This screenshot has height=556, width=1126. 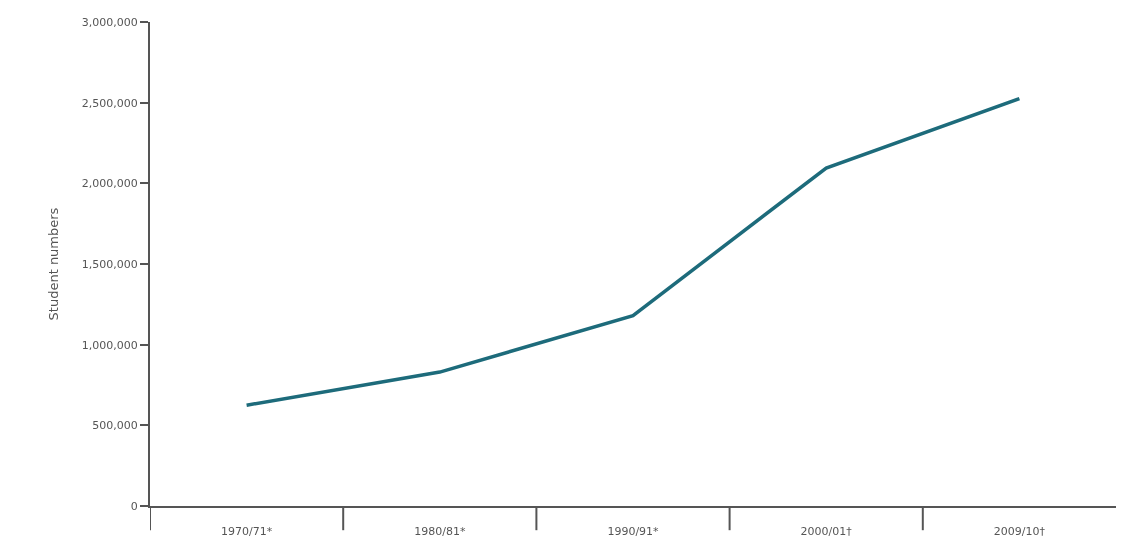 What do you see at coordinates (109, 264) in the screenshot?
I see `y-tick-label: 1,500,000` at bounding box center [109, 264].